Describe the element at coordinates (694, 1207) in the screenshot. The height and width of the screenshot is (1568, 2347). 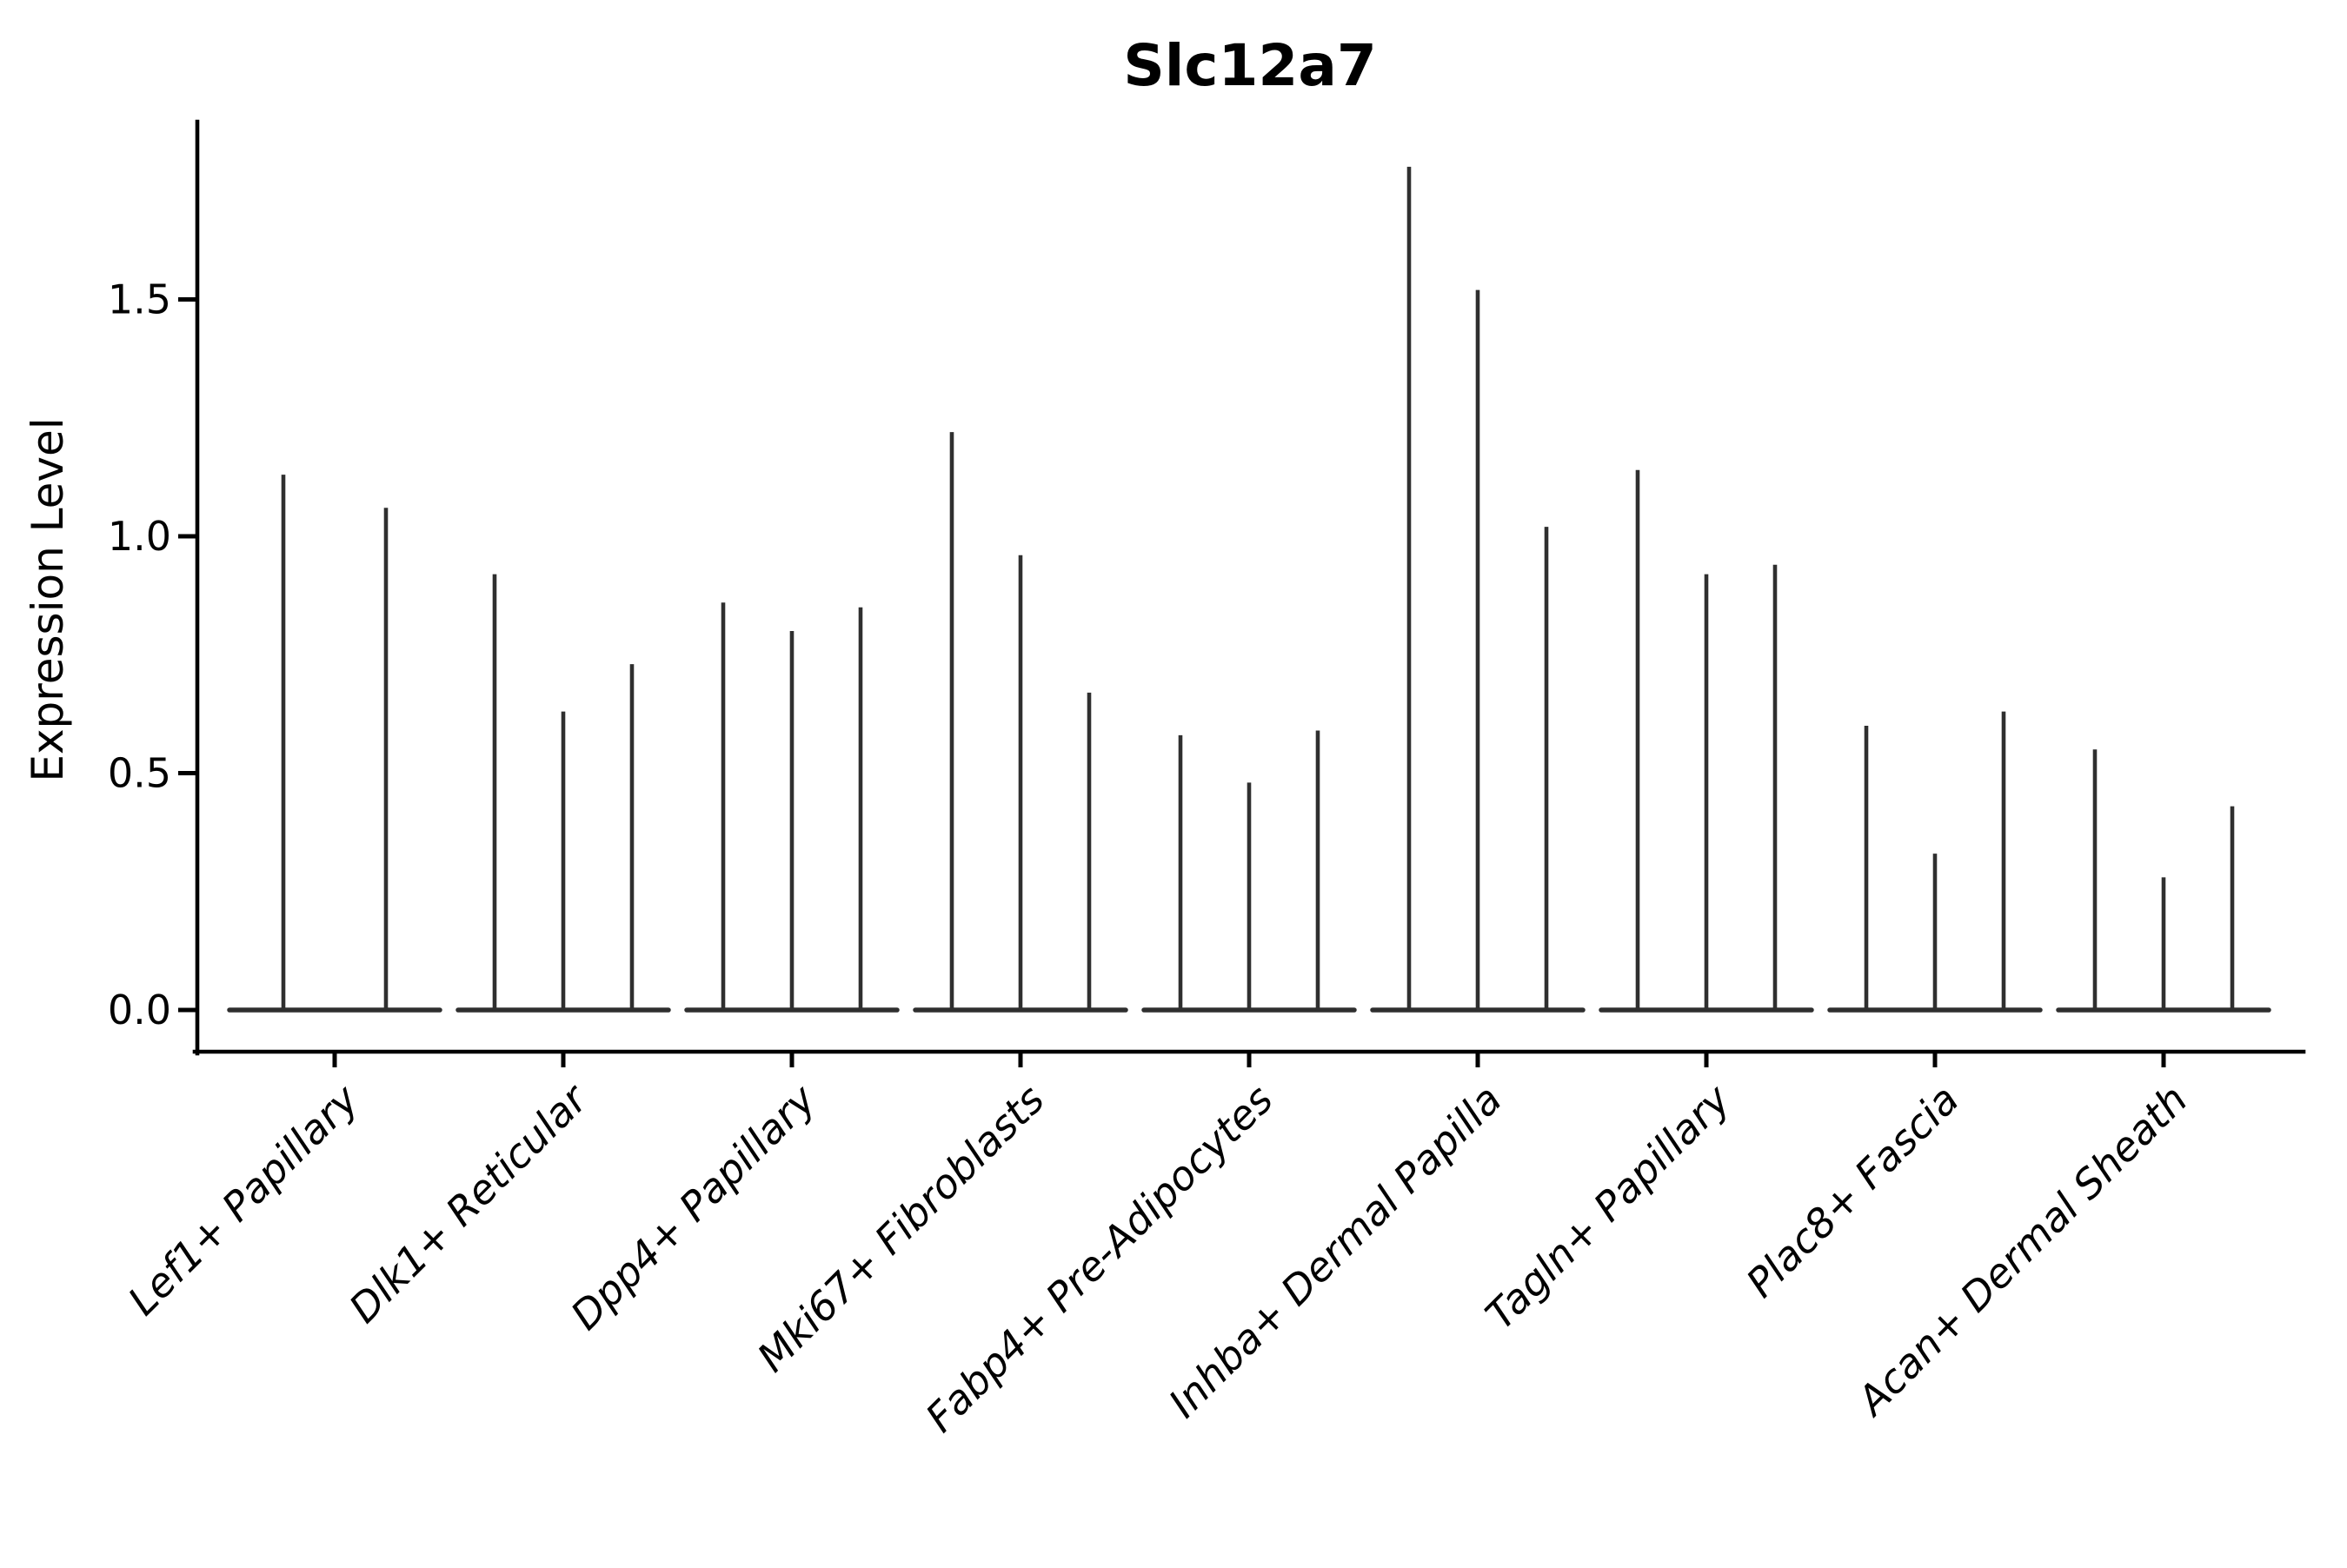
I see `x-axis-tick-label: Dpp4+ Papillary` at that location.